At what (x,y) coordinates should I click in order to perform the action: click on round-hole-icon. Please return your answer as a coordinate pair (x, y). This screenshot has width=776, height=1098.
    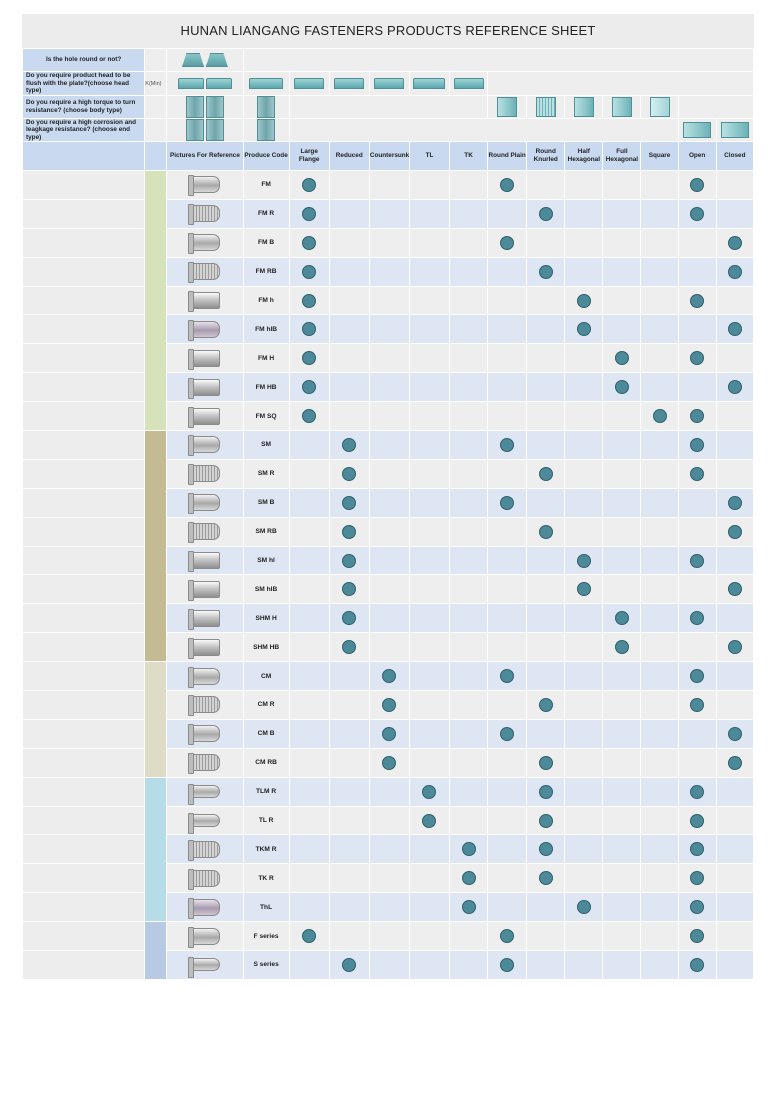
    Looking at the image, I should click on (193, 60).